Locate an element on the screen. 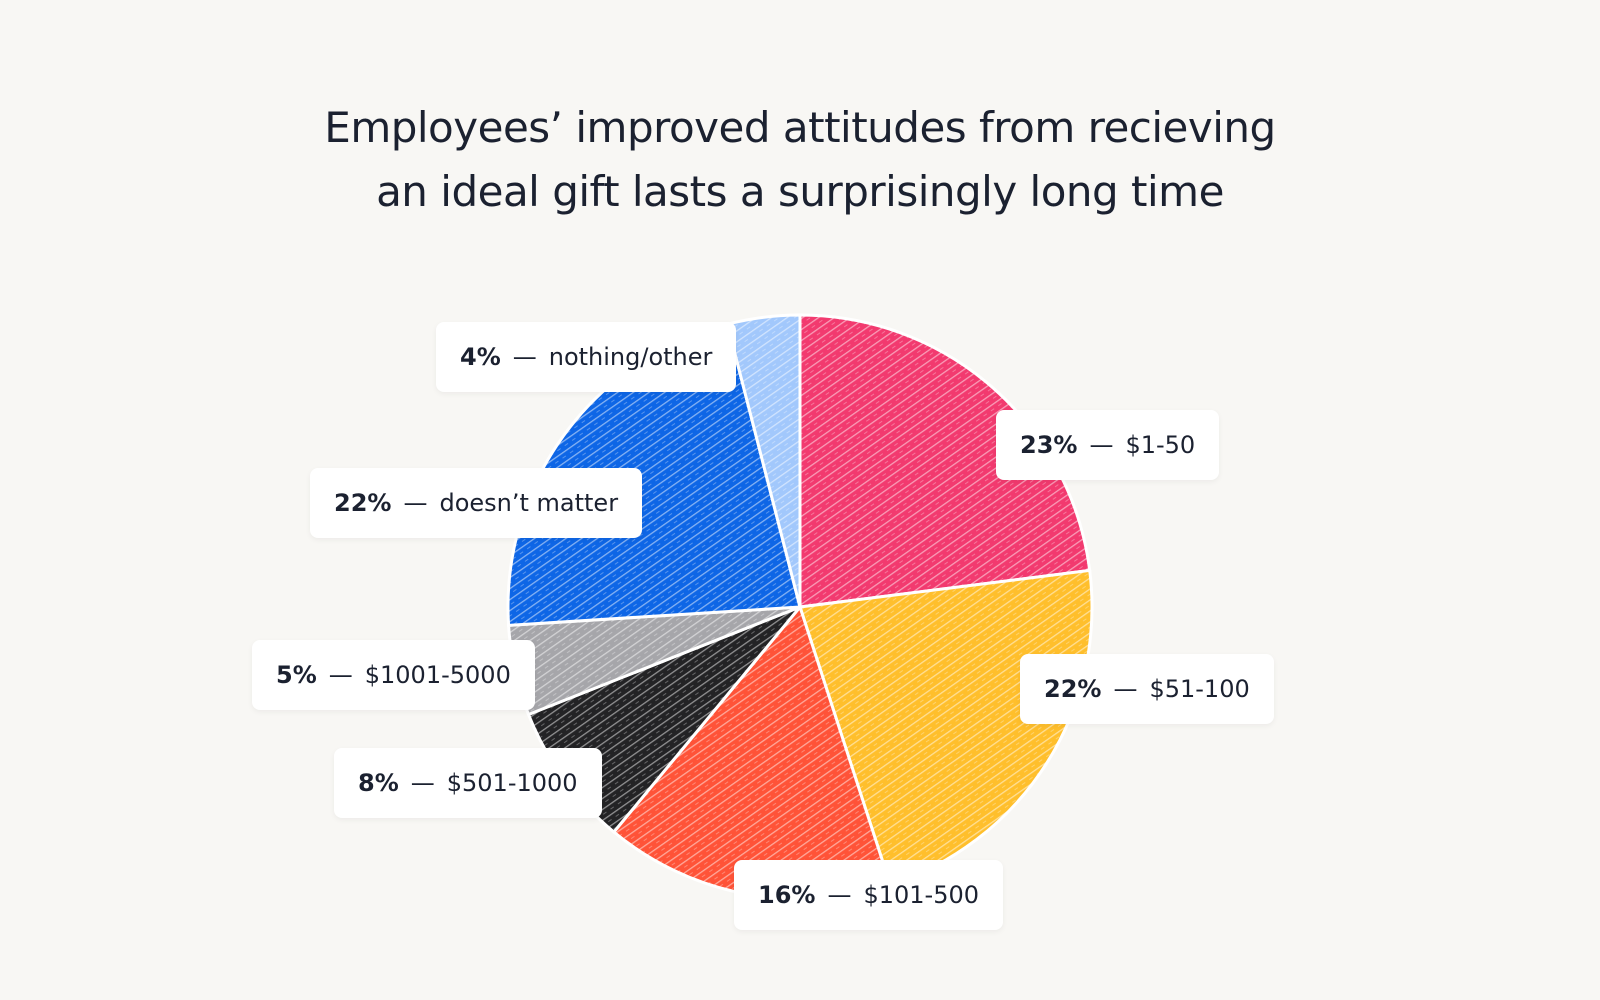  slice-label-501-1000: 8% — $501-1000 is located at coordinates (468, 783).